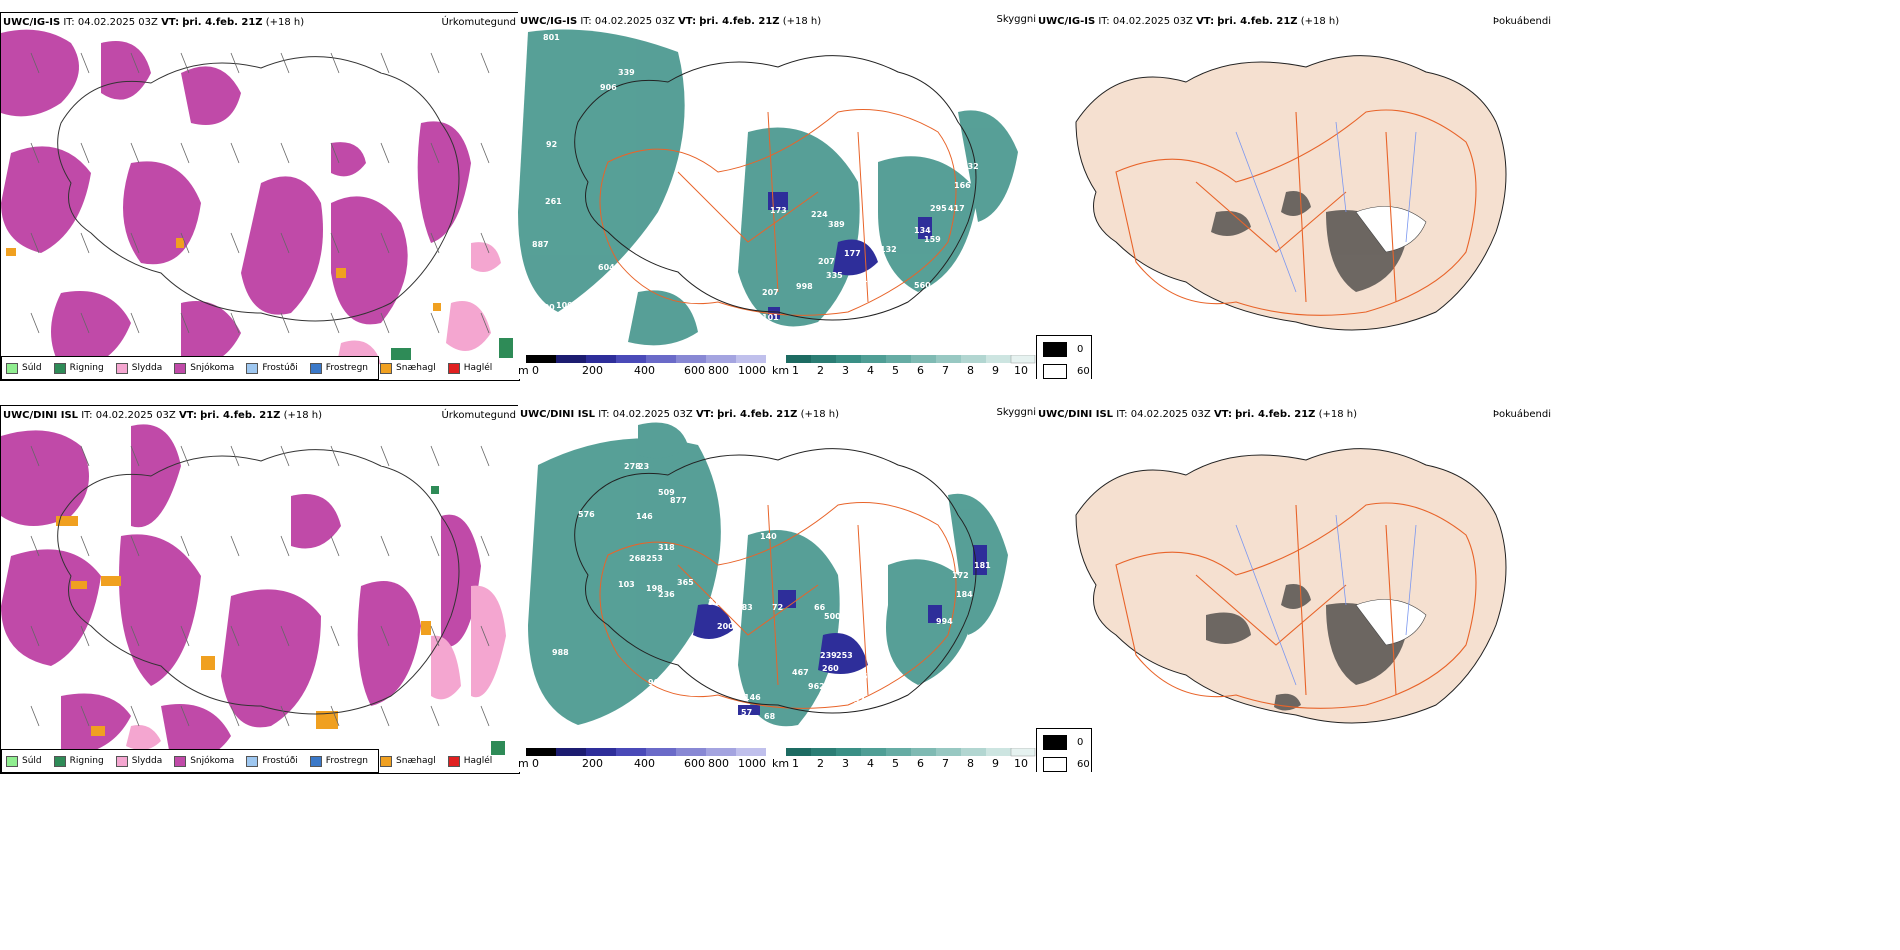 Image resolution: width=1900 pixels, height=950 pixels. I want to click on rain-blobs, so click(468, 620).